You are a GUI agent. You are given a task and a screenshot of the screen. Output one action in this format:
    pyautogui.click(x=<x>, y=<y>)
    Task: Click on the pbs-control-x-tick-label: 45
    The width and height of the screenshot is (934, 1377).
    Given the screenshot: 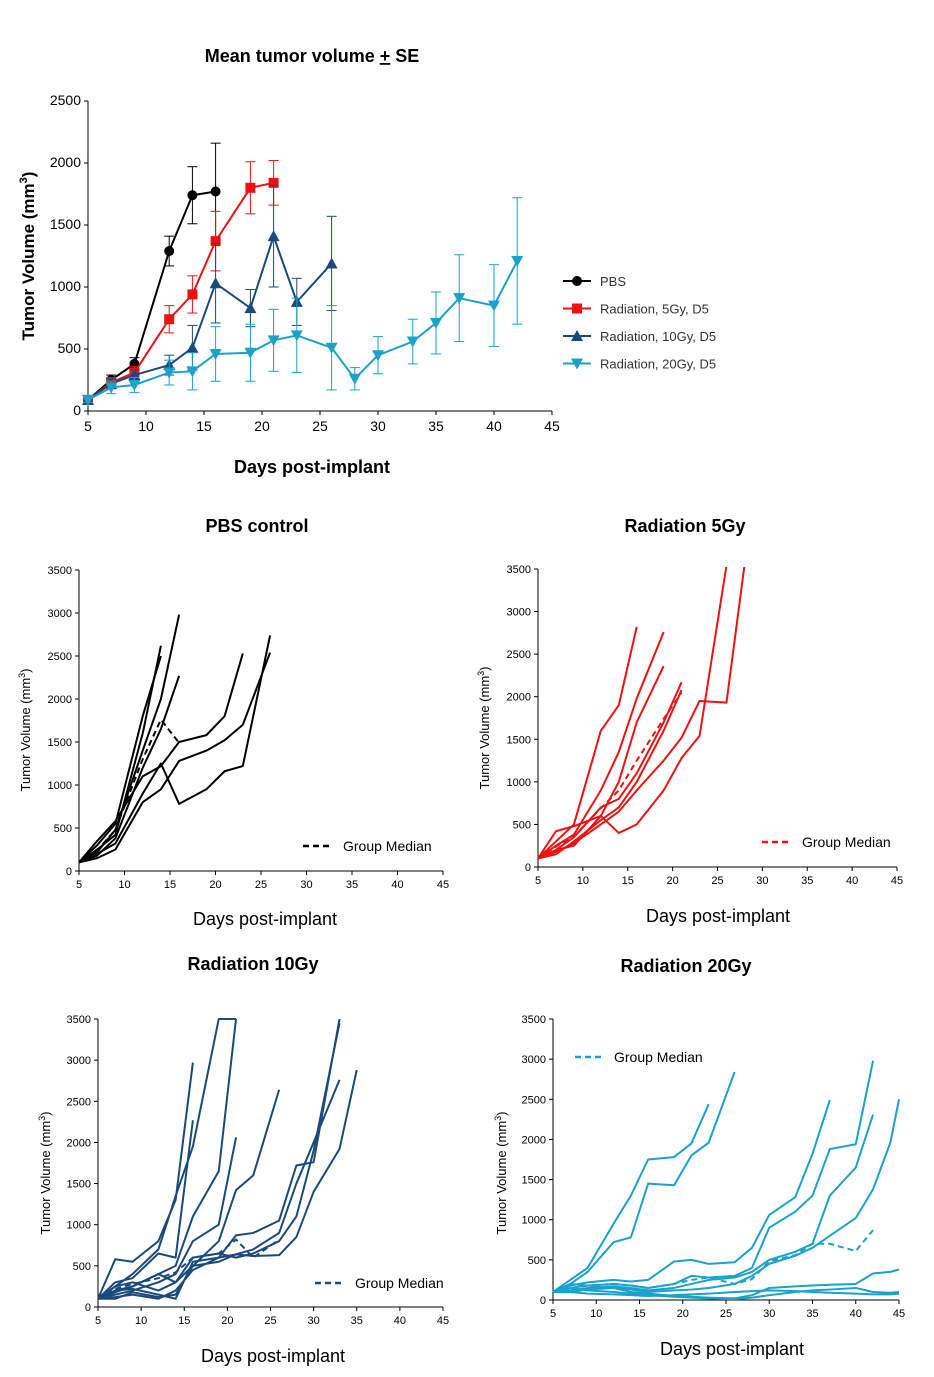 What is the action you would take?
    pyautogui.click(x=443, y=885)
    